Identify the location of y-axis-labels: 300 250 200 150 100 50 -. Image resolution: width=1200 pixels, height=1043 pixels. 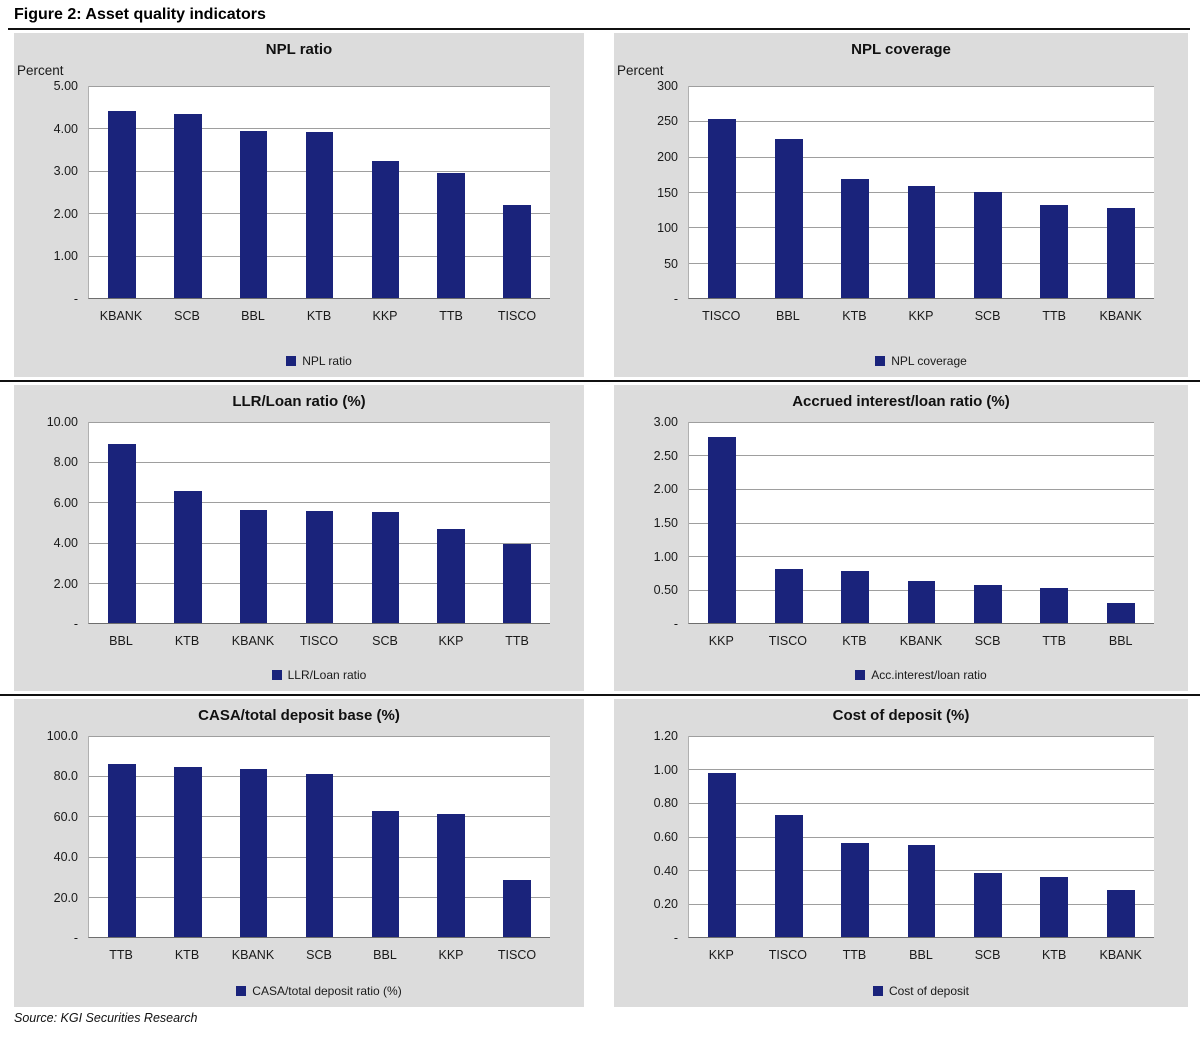
(651, 192).